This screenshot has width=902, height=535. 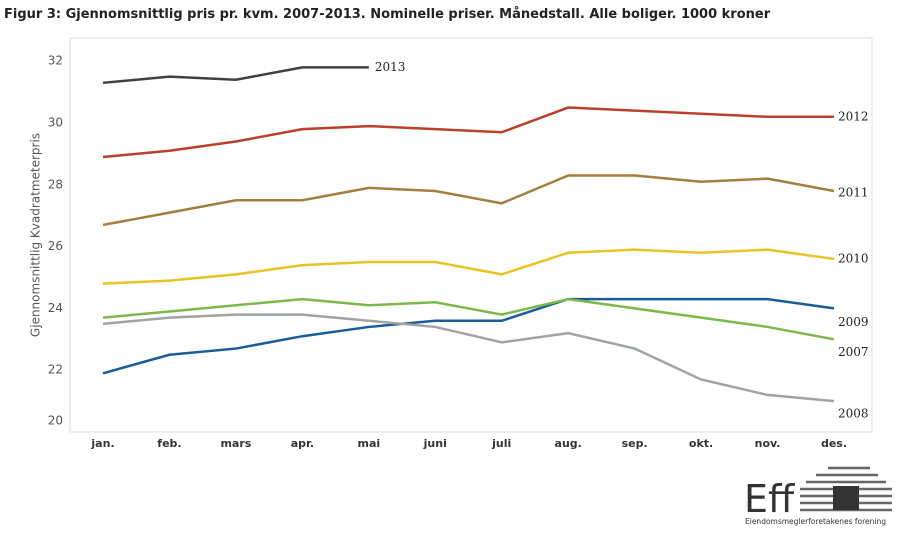 What do you see at coordinates (55, 246) in the screenshot?
I see `y-tick-label: 26` at bounding box center [55, 246].